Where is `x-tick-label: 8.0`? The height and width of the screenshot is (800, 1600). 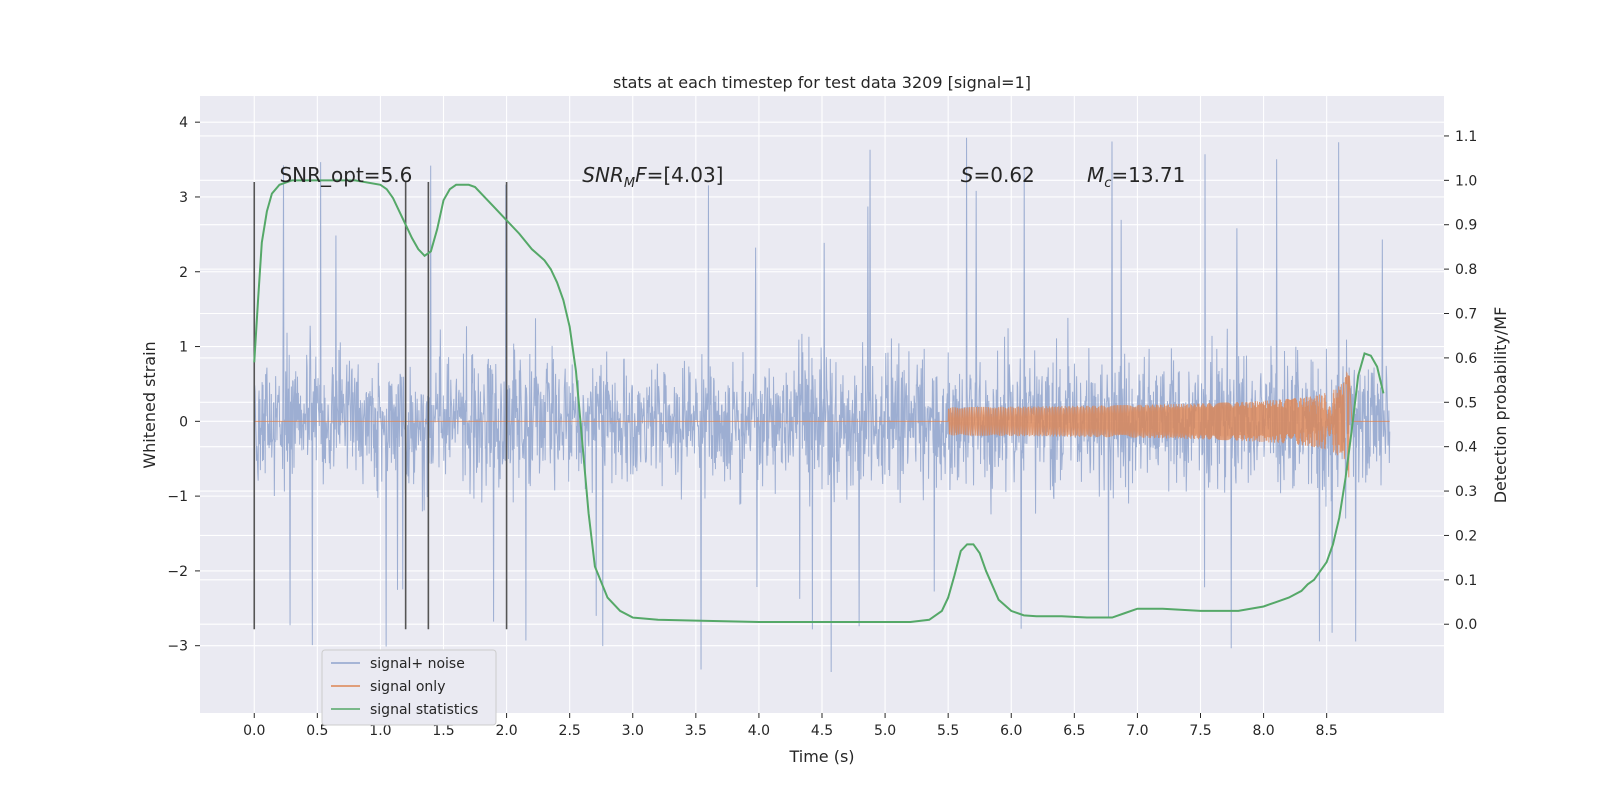 x-tick-label: 8.0 is located at coordinates (1263, 731).